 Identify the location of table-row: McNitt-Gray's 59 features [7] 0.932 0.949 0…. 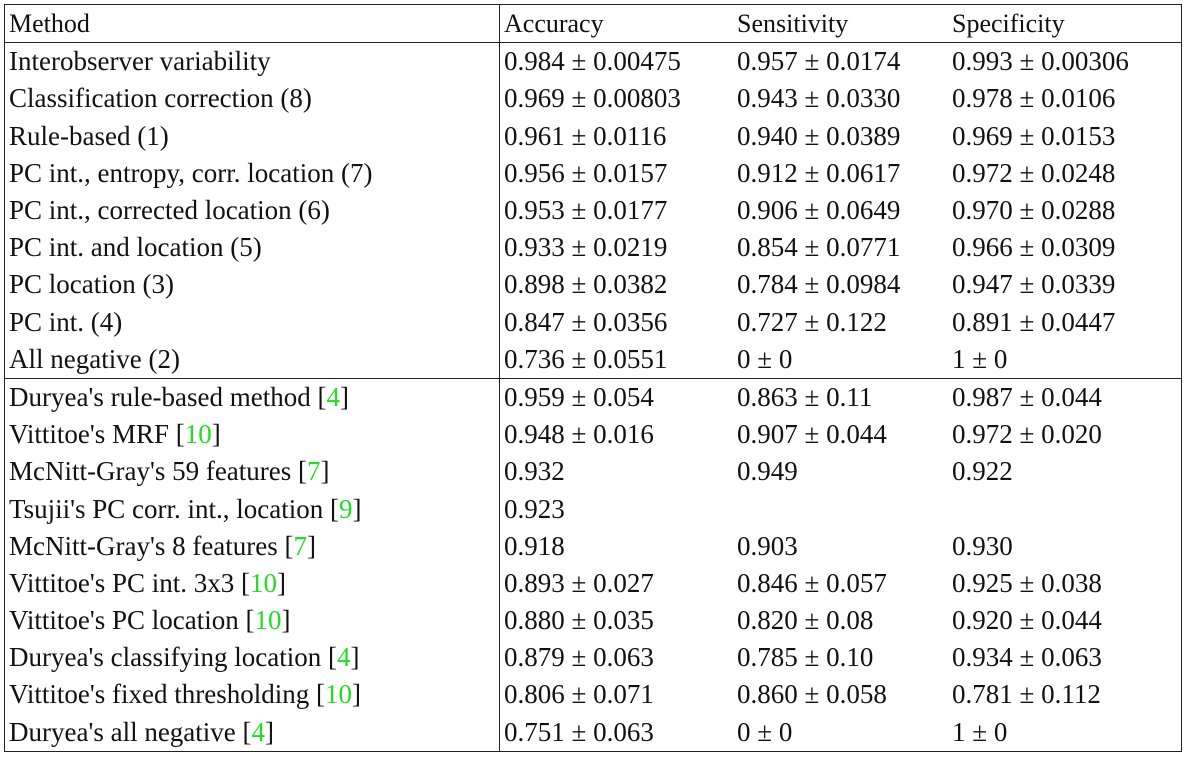
(593, 472).